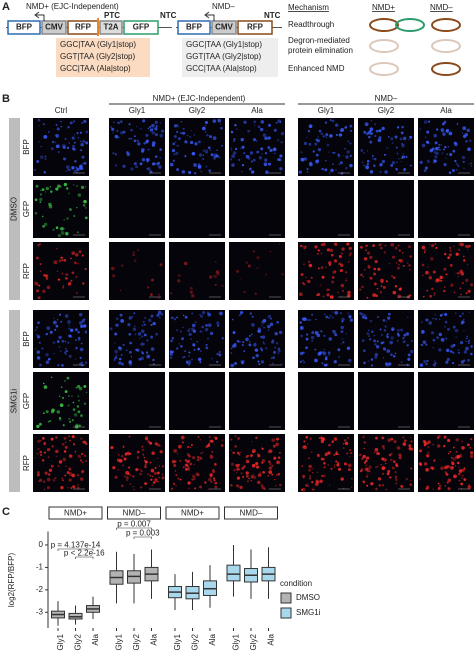  What do you see at coordinates (26, 339) in the screenshot?
I see `channel-label: BFP` at bounding box center [26, 339].